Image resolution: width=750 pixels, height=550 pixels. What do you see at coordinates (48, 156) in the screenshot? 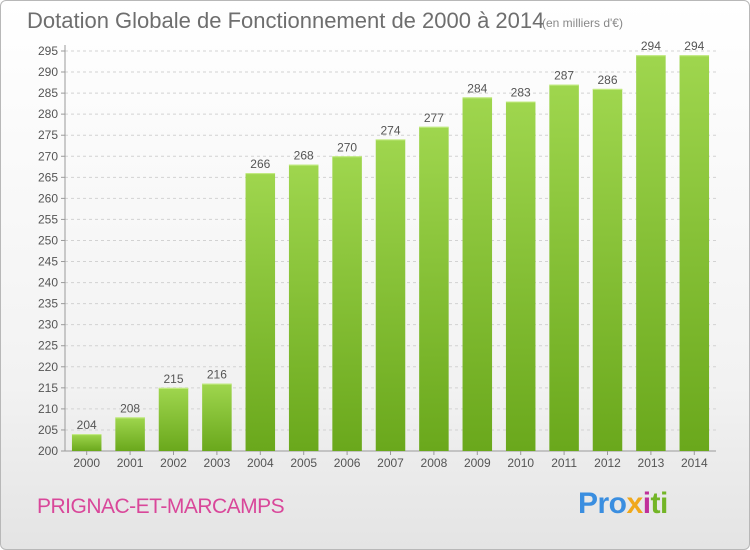
I see `y-tick-label: 270` at bounding box center [48, 156].